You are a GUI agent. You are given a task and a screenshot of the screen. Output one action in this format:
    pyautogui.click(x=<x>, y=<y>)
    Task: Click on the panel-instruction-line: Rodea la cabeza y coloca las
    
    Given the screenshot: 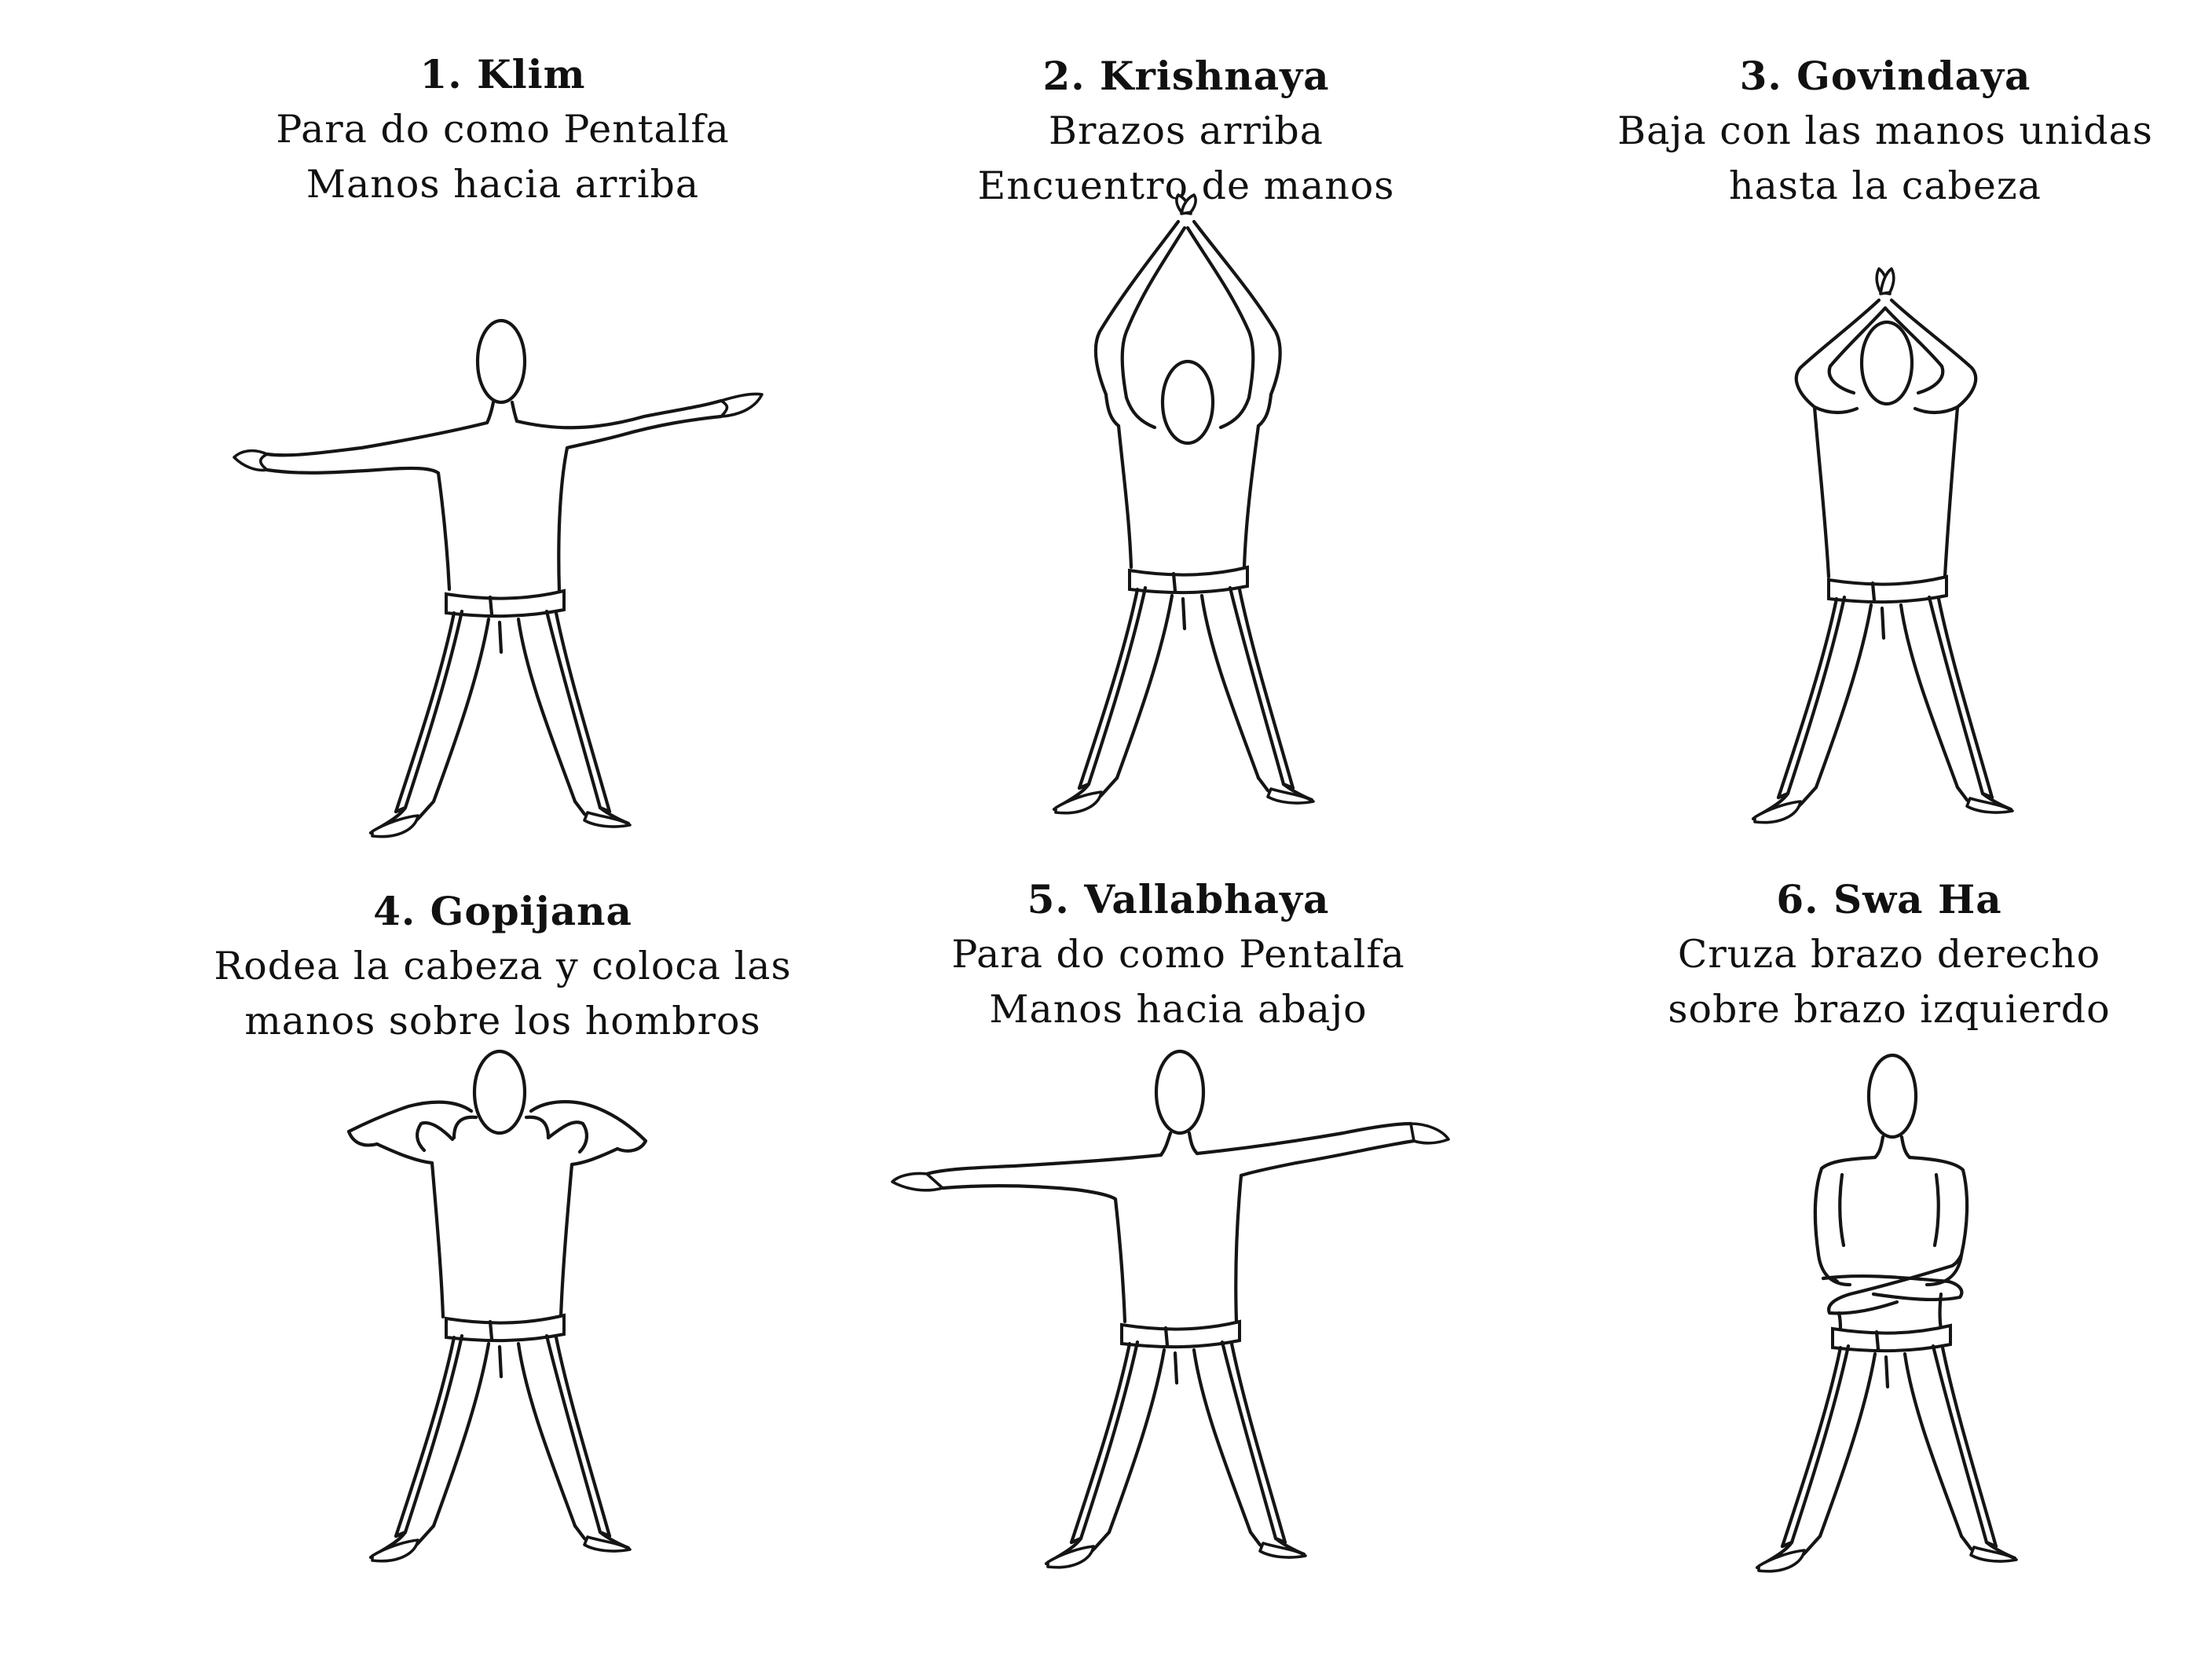 What is the action you would take?
    pyautogui.click(x=503, y=966)
    